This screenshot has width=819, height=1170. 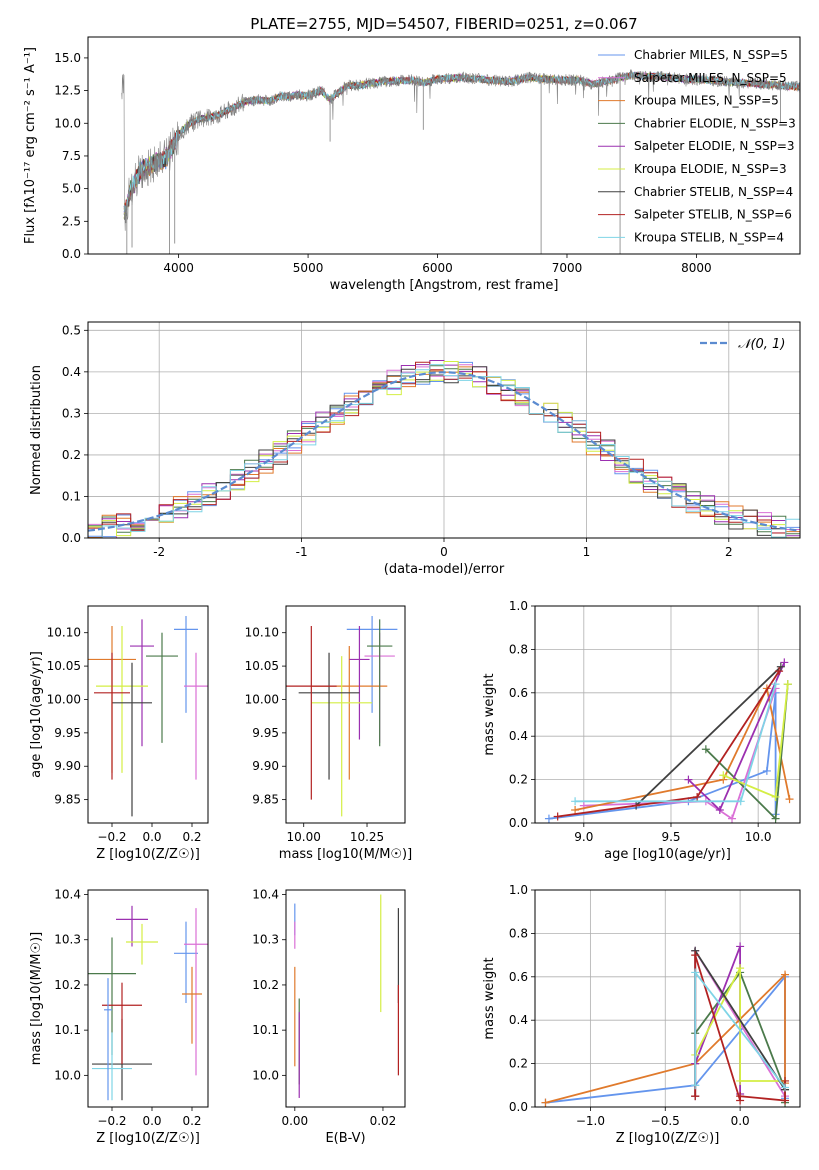 What do you see at coordinates (714, 146) in the screenshot?
I see `legend-label: Salpeter ELODIE, N_SSP=3` at bounding box center [714, 146].